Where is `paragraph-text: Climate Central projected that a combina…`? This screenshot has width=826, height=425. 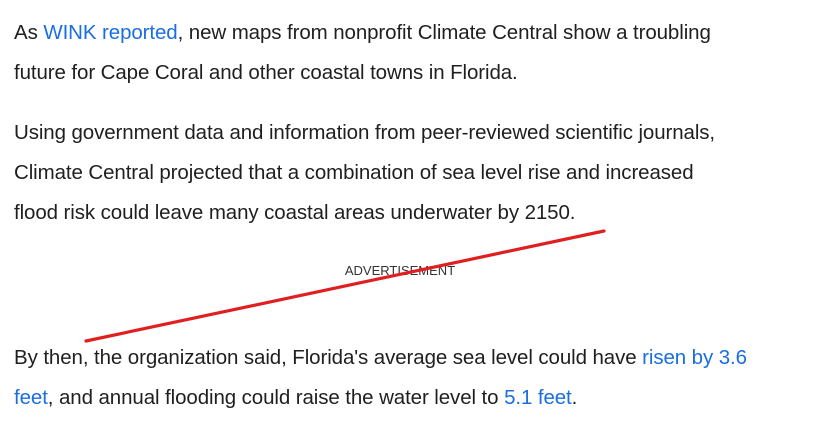 paragraph-text: Climate Central projected that a combina… is located at coordinates (354, 172).